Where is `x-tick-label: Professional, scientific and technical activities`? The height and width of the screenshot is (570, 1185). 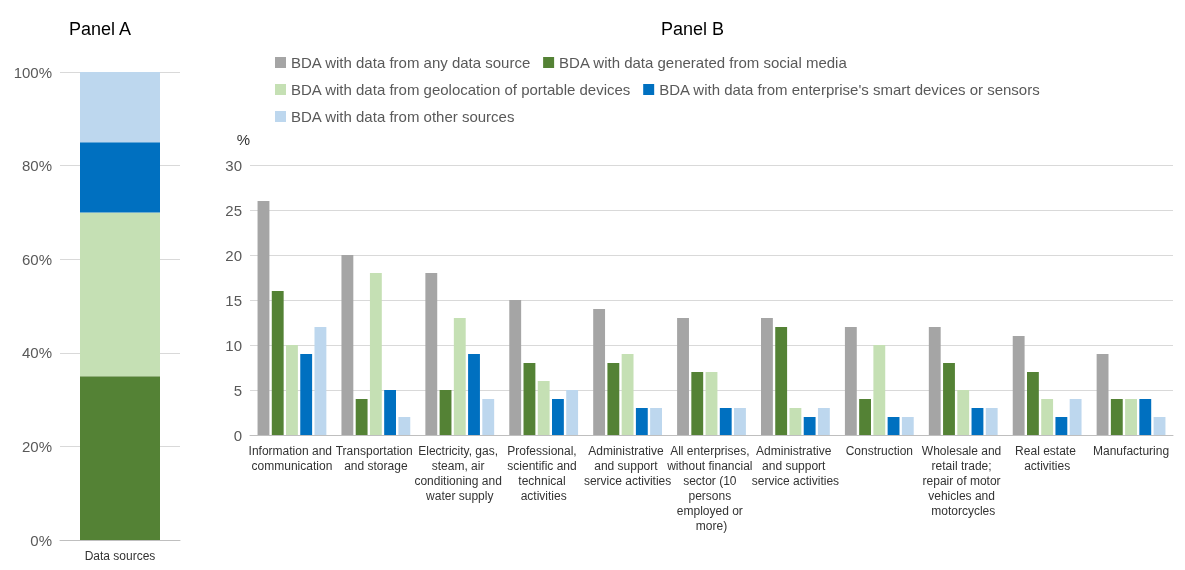 x-tick-label: Professional, scientific and technical activities is located at coordinates (544, 473).